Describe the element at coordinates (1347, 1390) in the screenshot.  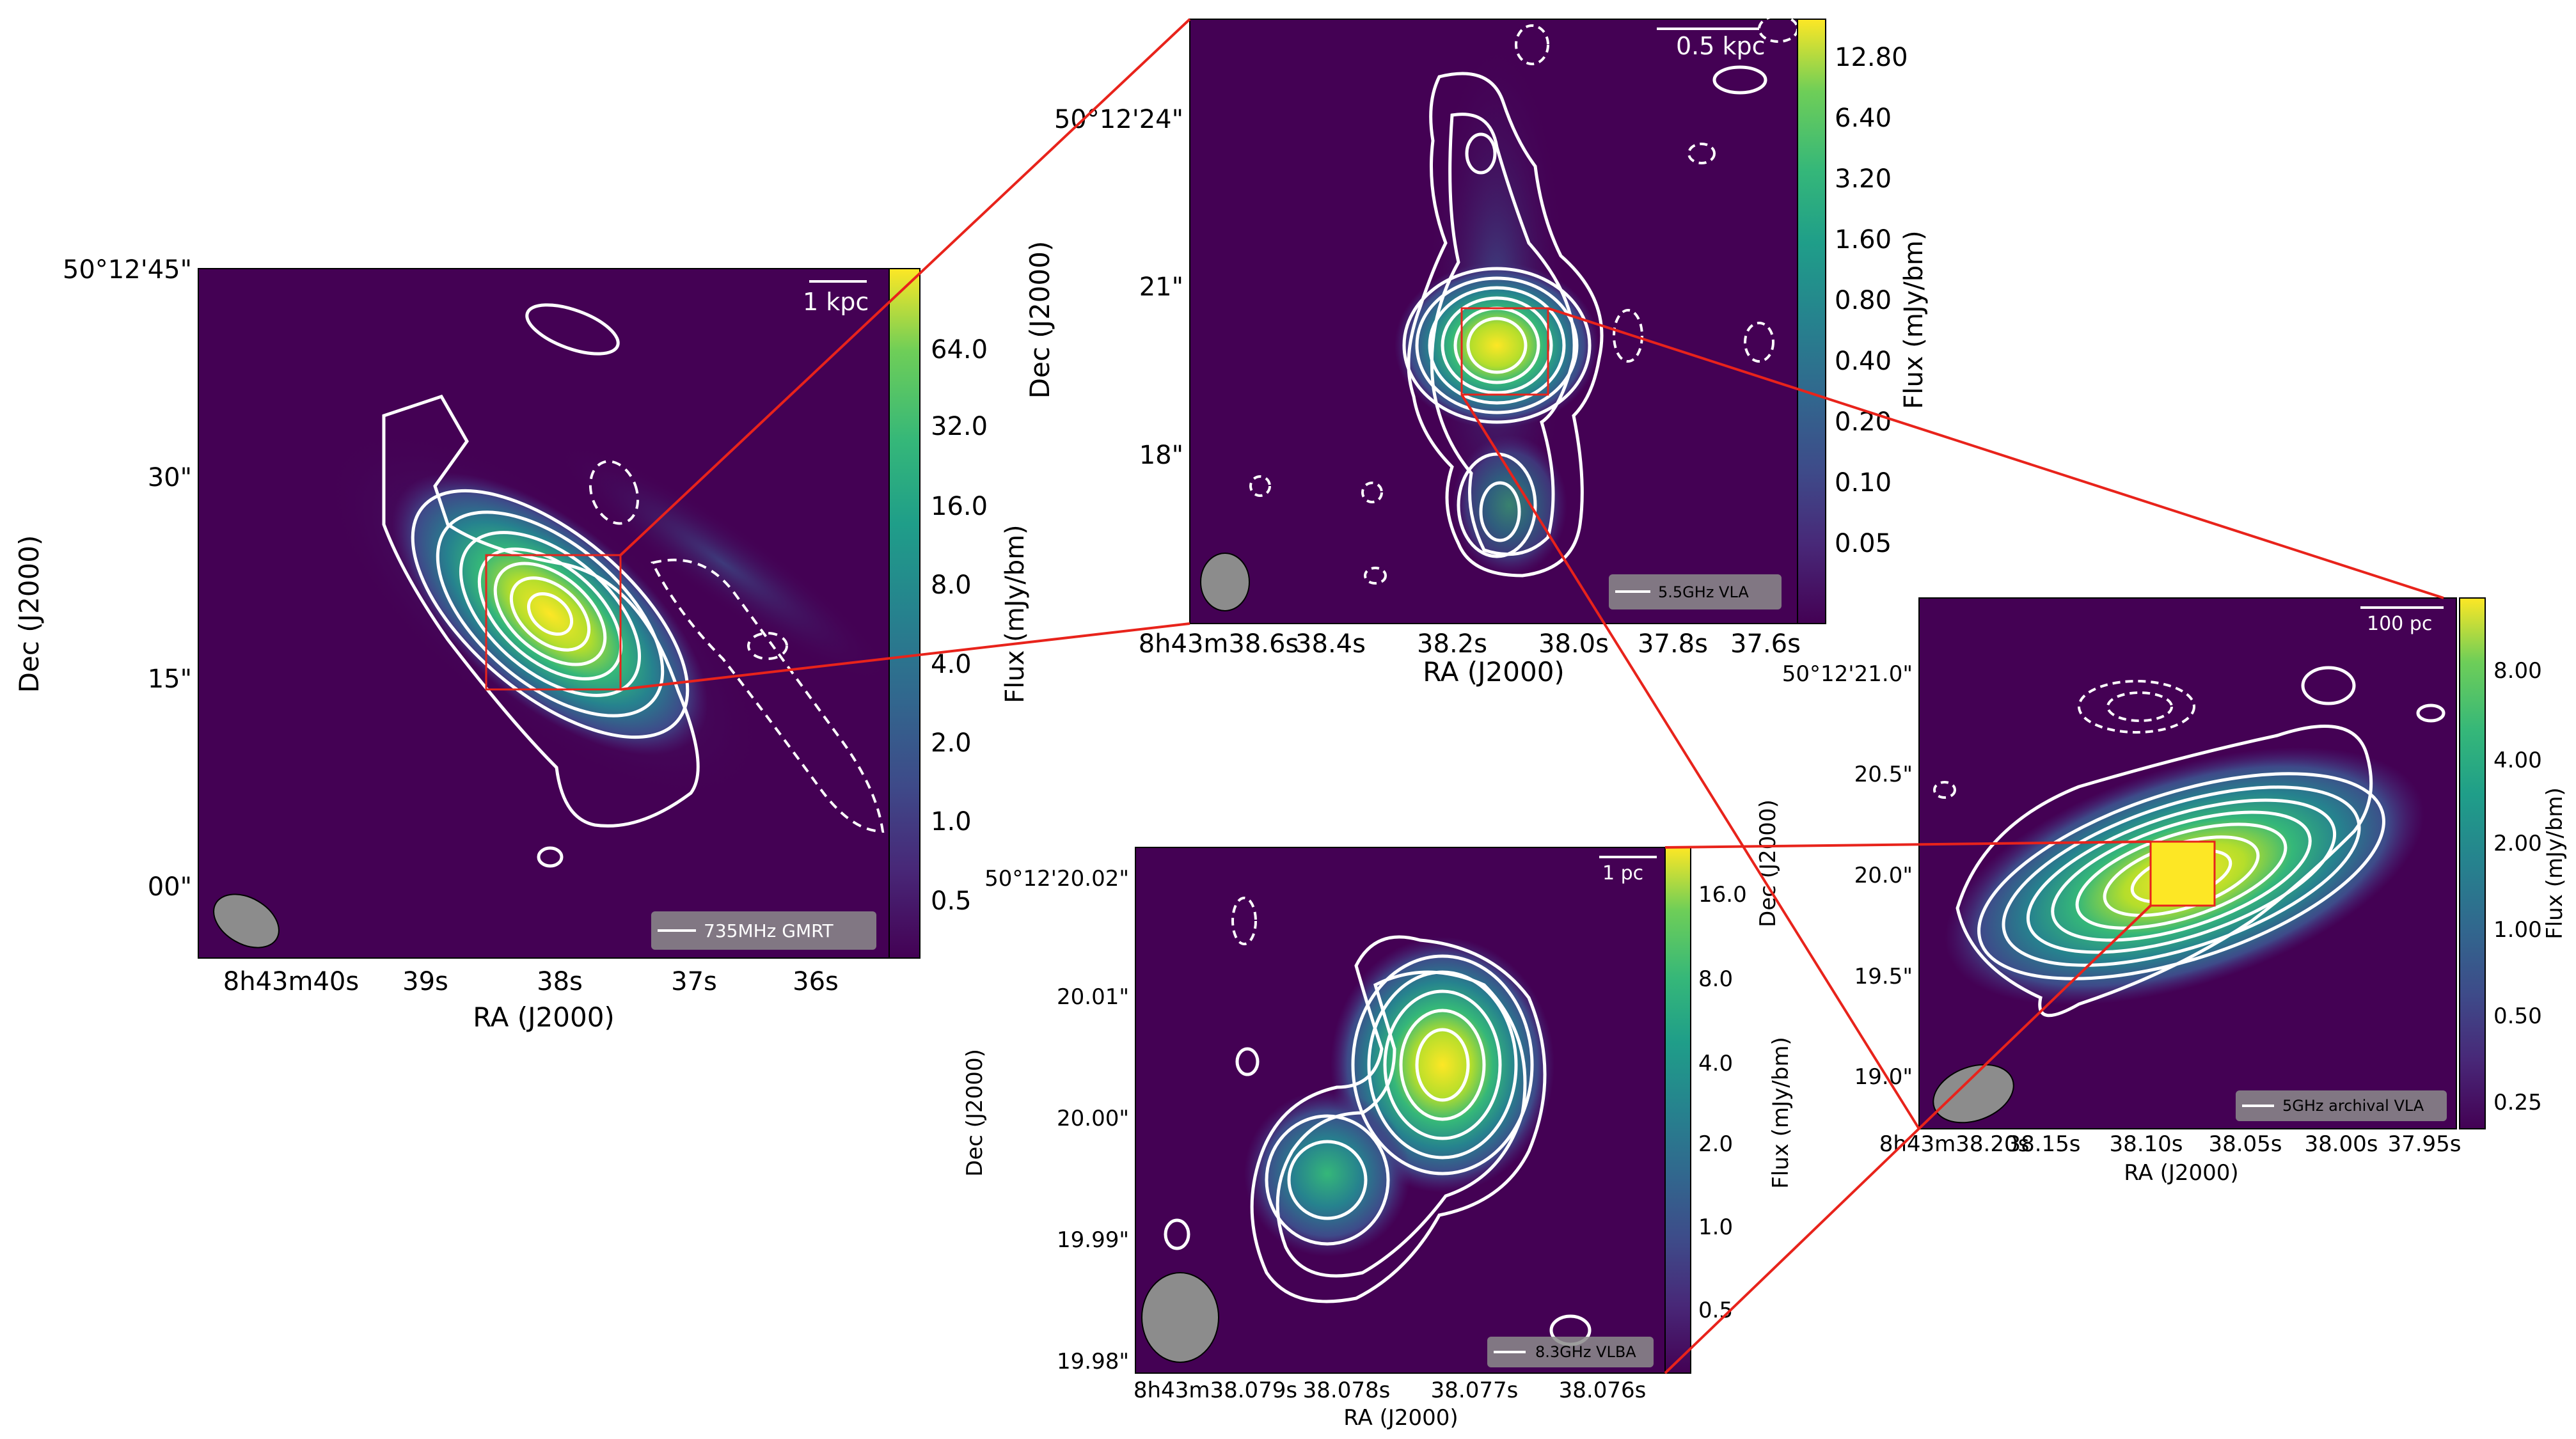
I see `vlba-x-tick: 38.078s` at that location.